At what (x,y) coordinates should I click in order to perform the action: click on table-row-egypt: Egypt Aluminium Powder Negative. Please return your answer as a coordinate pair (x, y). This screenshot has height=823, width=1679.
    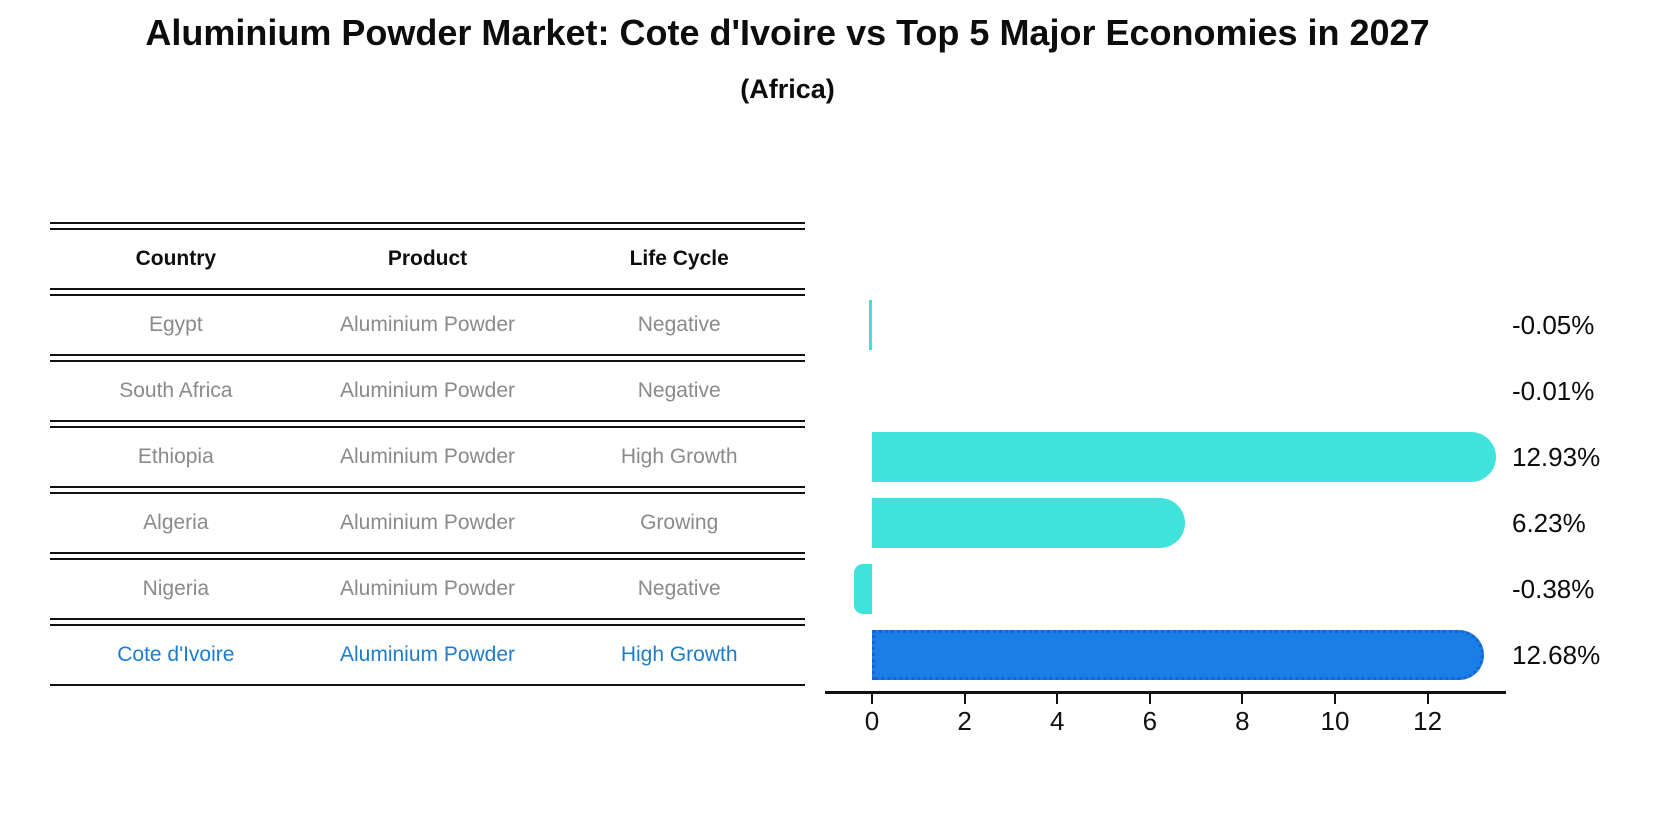
    Looking at the image, I should click on (427, 325).